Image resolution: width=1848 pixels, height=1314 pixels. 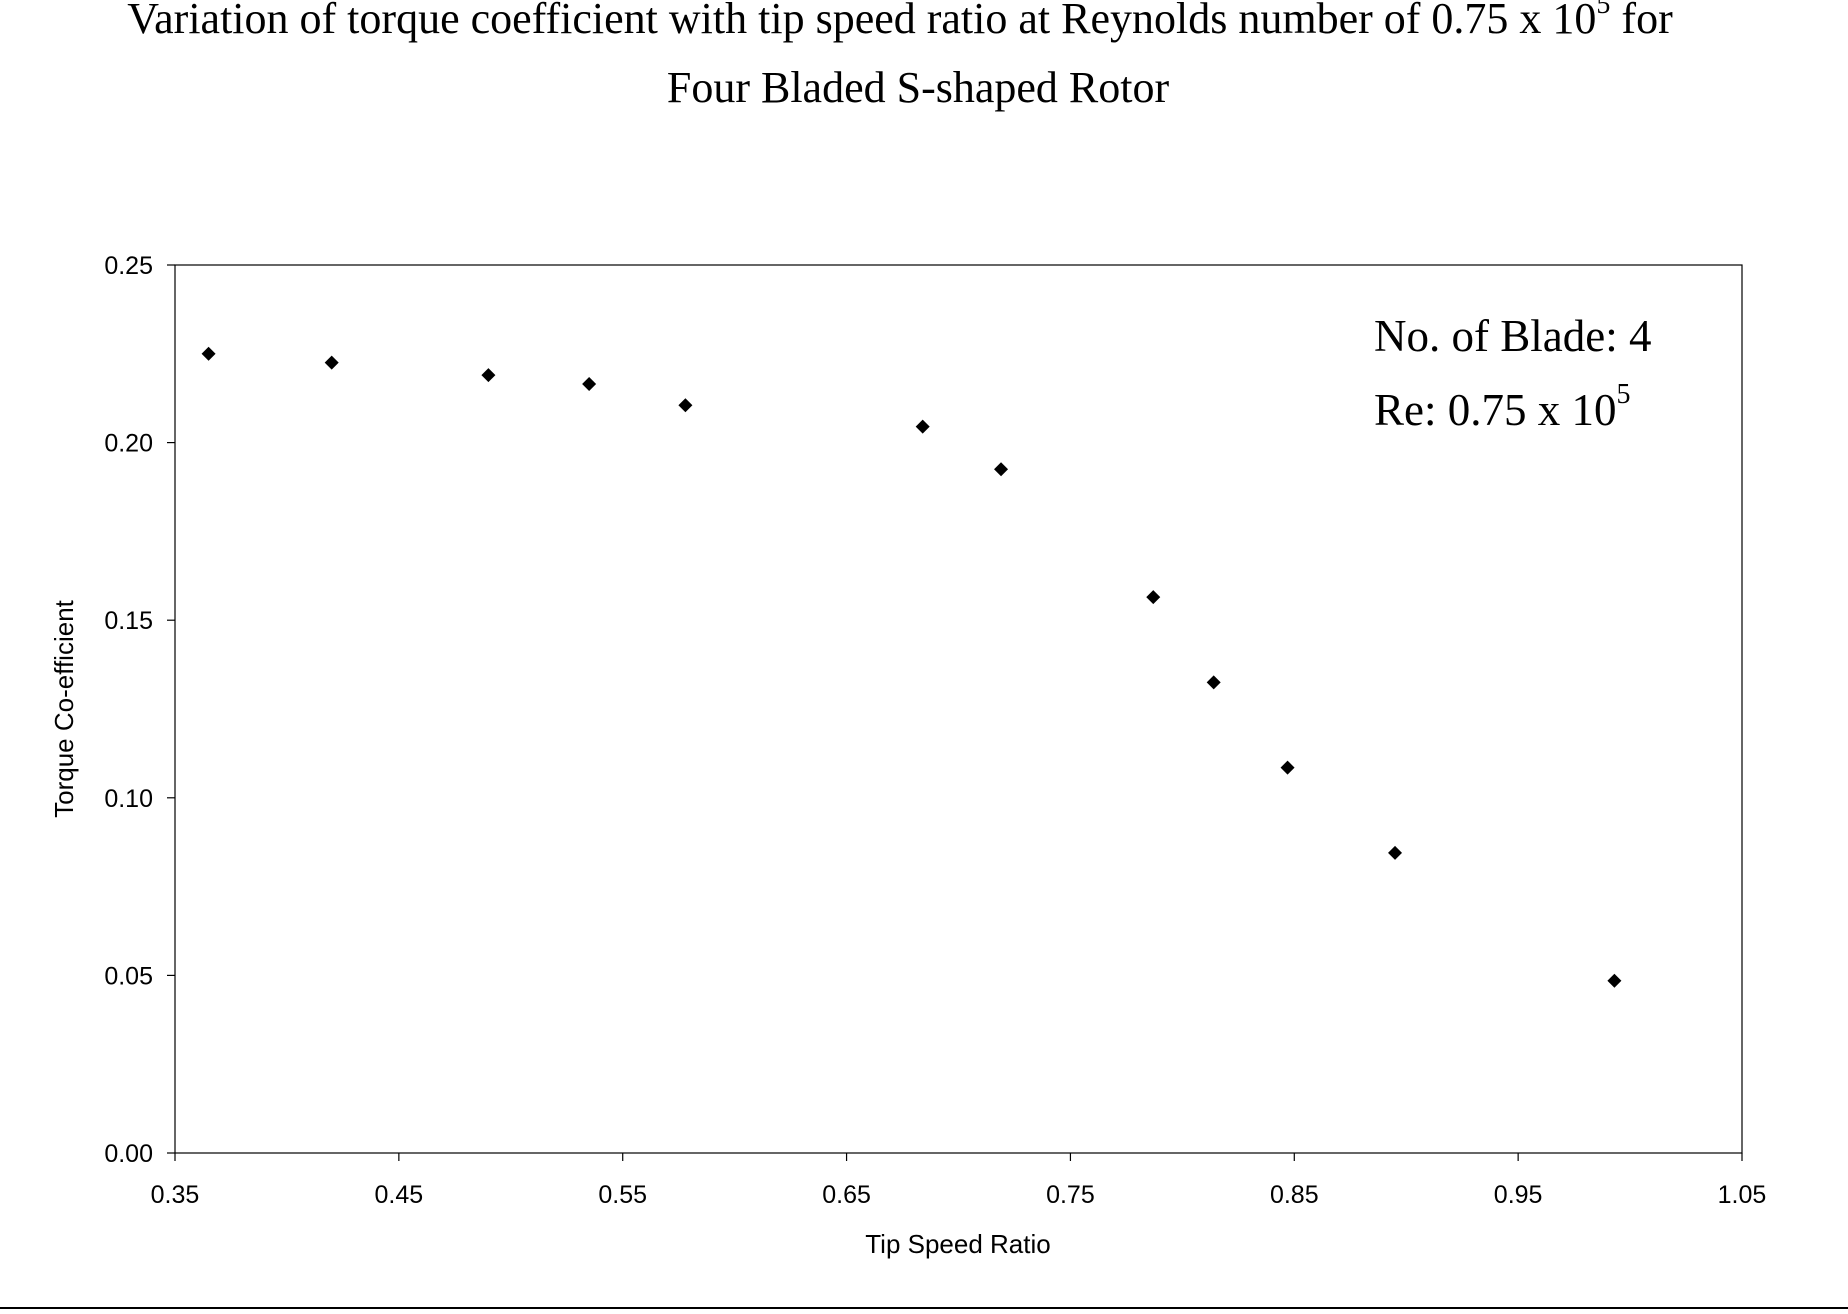 I want to click on chart-annotation: No. of Blade: 4 Re: 0.75 x 105, so click(x=1512, y=373).